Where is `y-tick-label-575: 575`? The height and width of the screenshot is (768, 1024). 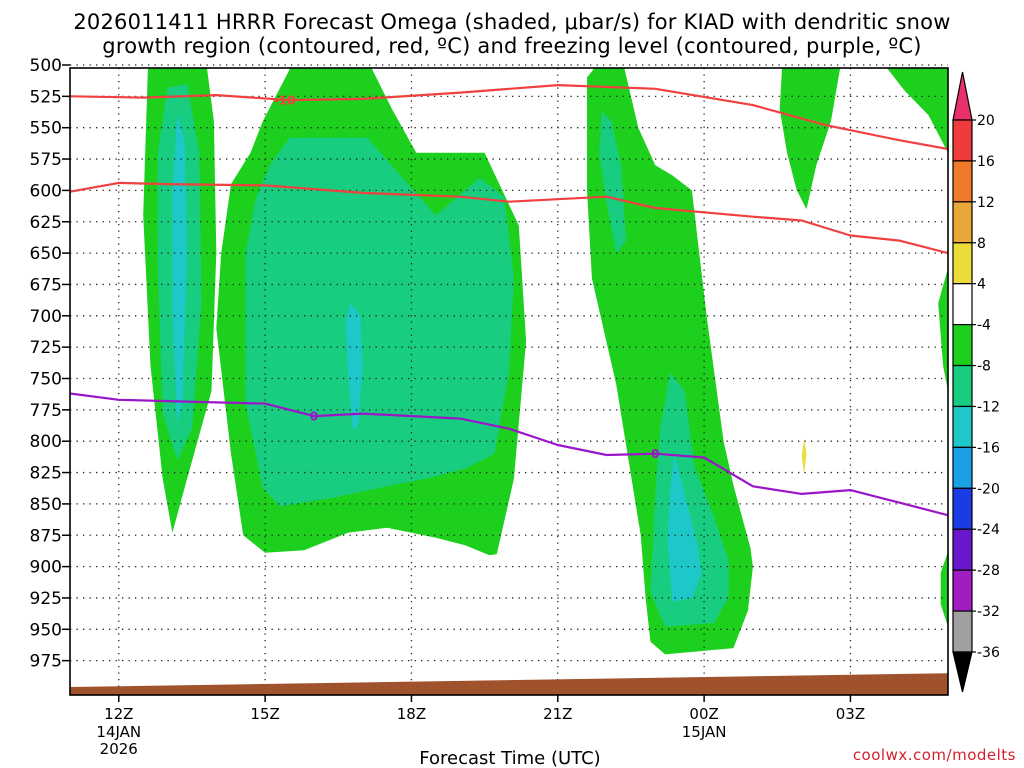 y-tick-label-575: 575 is located at coordinates (46, 160).